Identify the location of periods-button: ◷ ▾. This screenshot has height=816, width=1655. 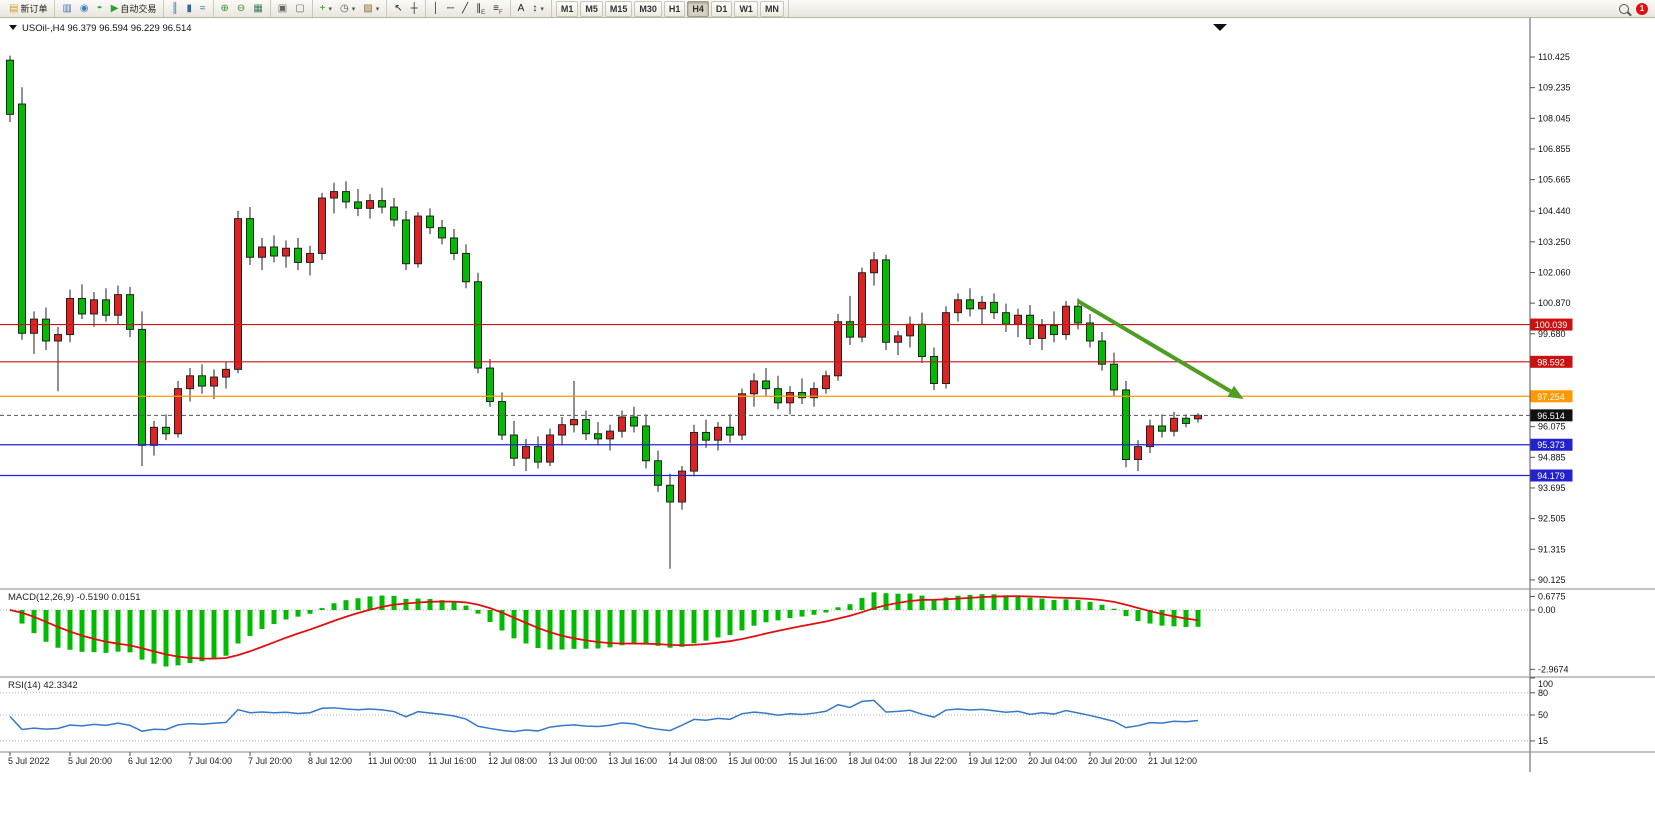
(347, 9).